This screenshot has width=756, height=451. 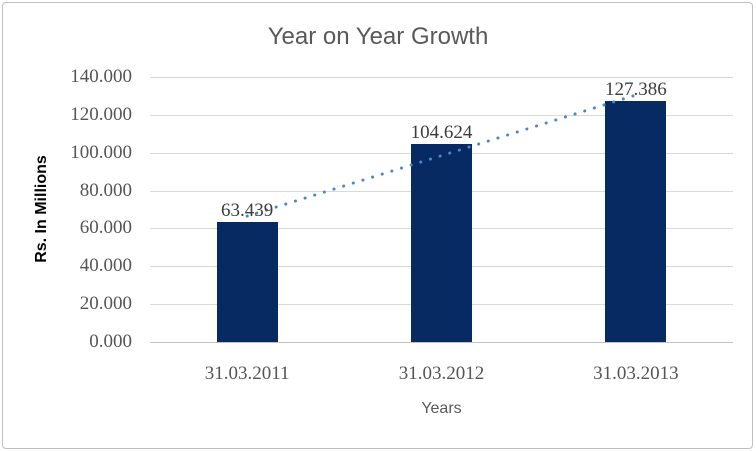 I want to click on bar-31.03.2013, so click(x=636, y=221).